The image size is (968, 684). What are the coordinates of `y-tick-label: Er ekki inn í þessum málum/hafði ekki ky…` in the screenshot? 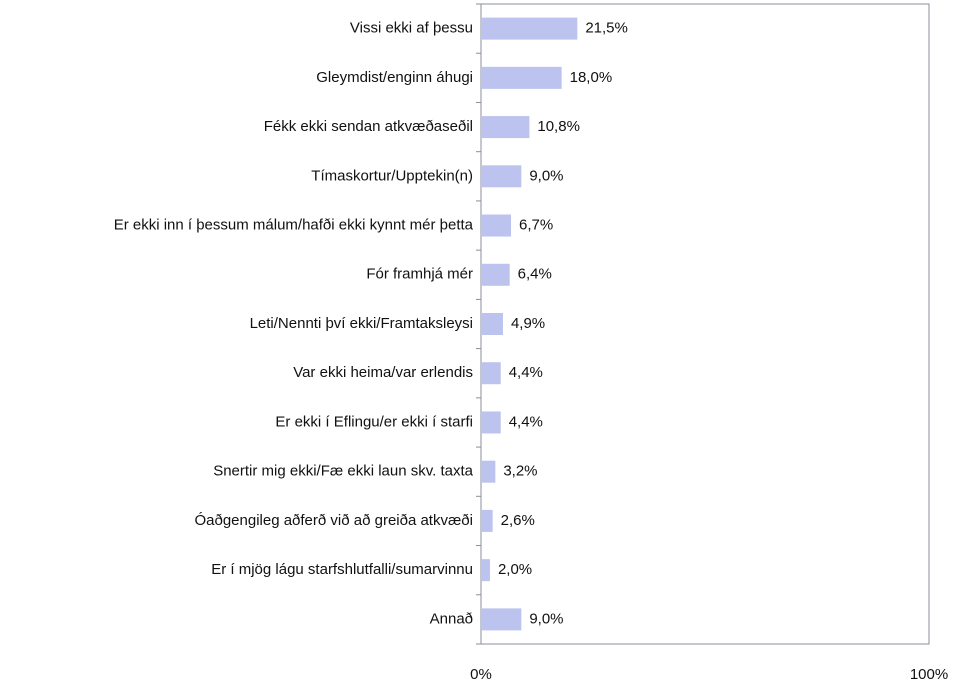 It's located at (294, 225).